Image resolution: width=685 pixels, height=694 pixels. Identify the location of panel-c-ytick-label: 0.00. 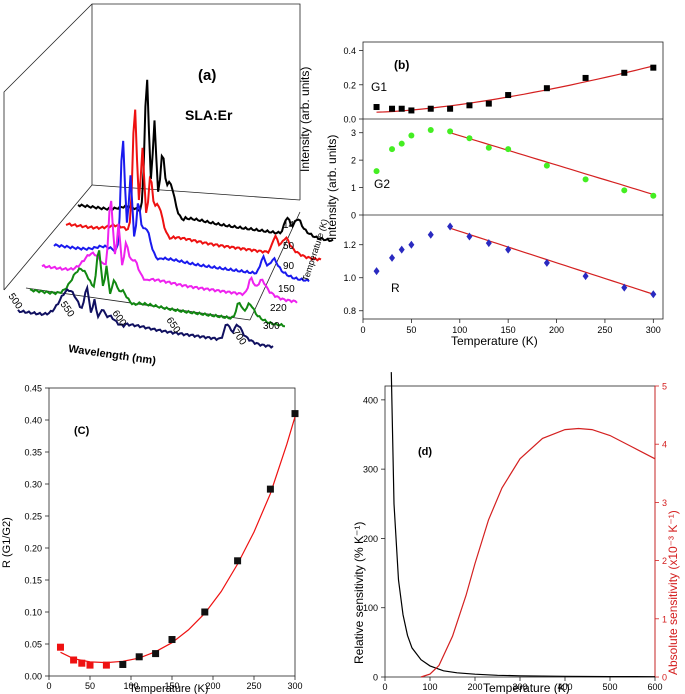
(33, 677).